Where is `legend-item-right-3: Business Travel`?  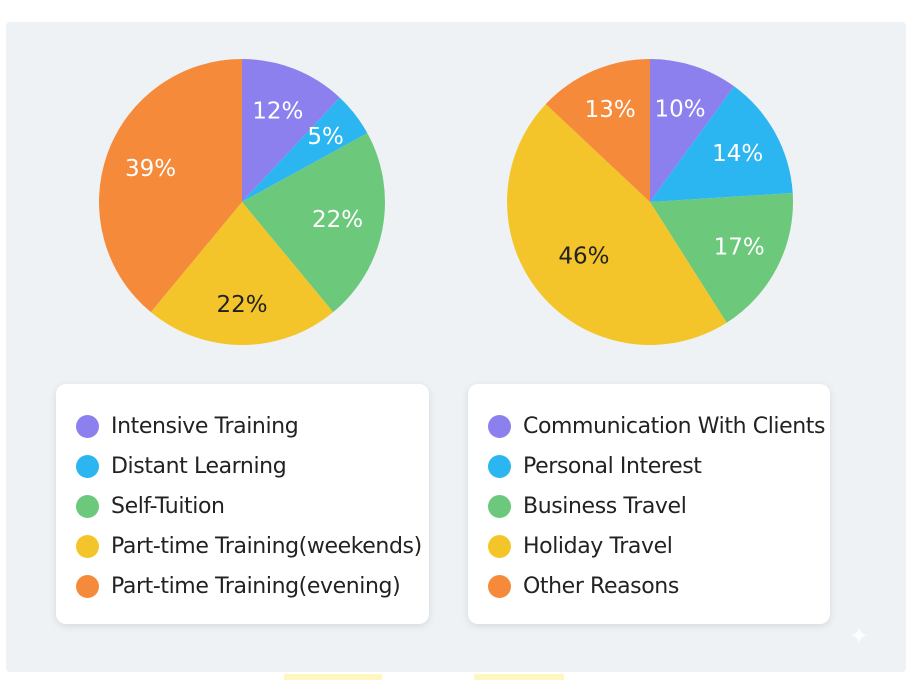
legend-item-right-3: Business Travel is located at coordinates (659, 506).